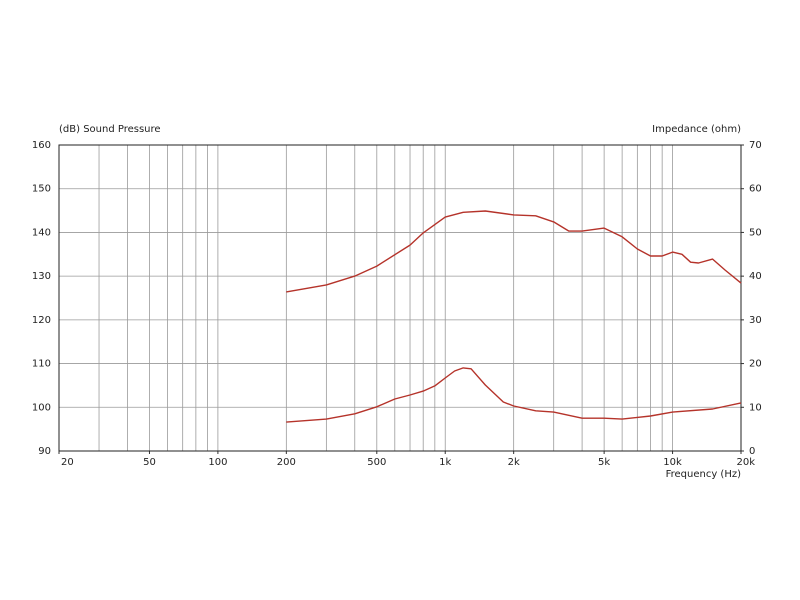 This screenshot has height=600, width=800. Describe the element at coordinates (755, 276) in the screenshot. I see `y2-tick-label: 40` at that location.